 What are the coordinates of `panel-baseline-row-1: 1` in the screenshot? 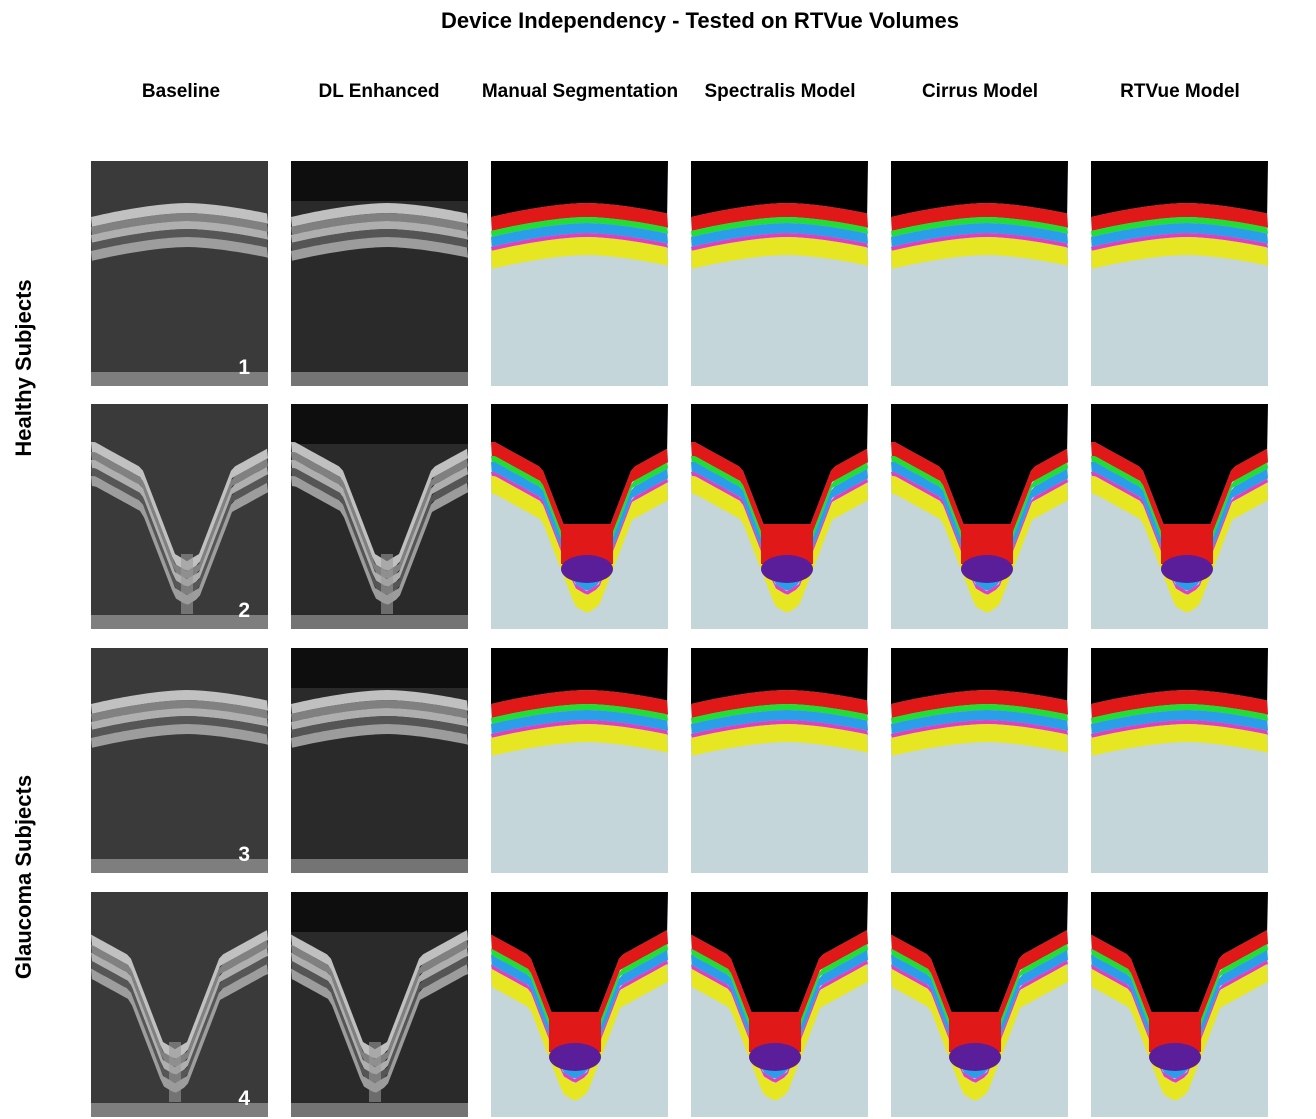 It's located at (179, 273).